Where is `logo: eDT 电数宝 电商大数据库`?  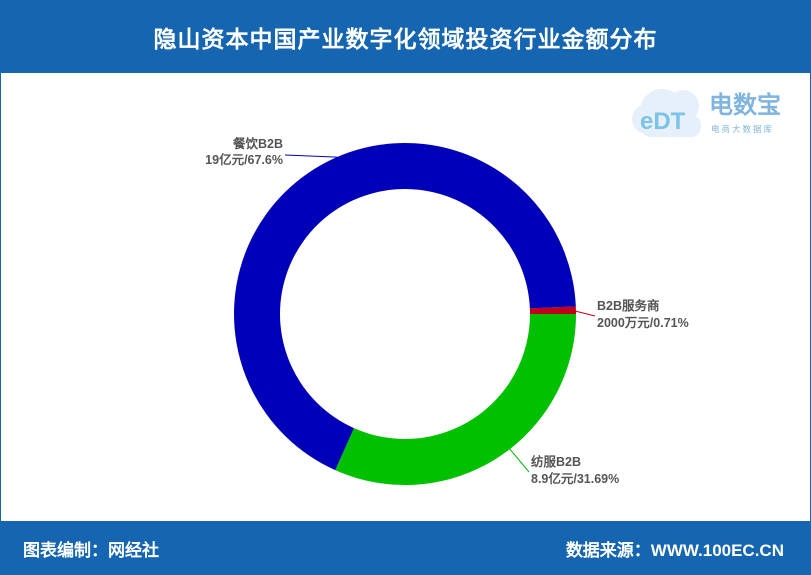 logo: eDT 电数宝 电商大数据库 is located at coordinates (706, 113).